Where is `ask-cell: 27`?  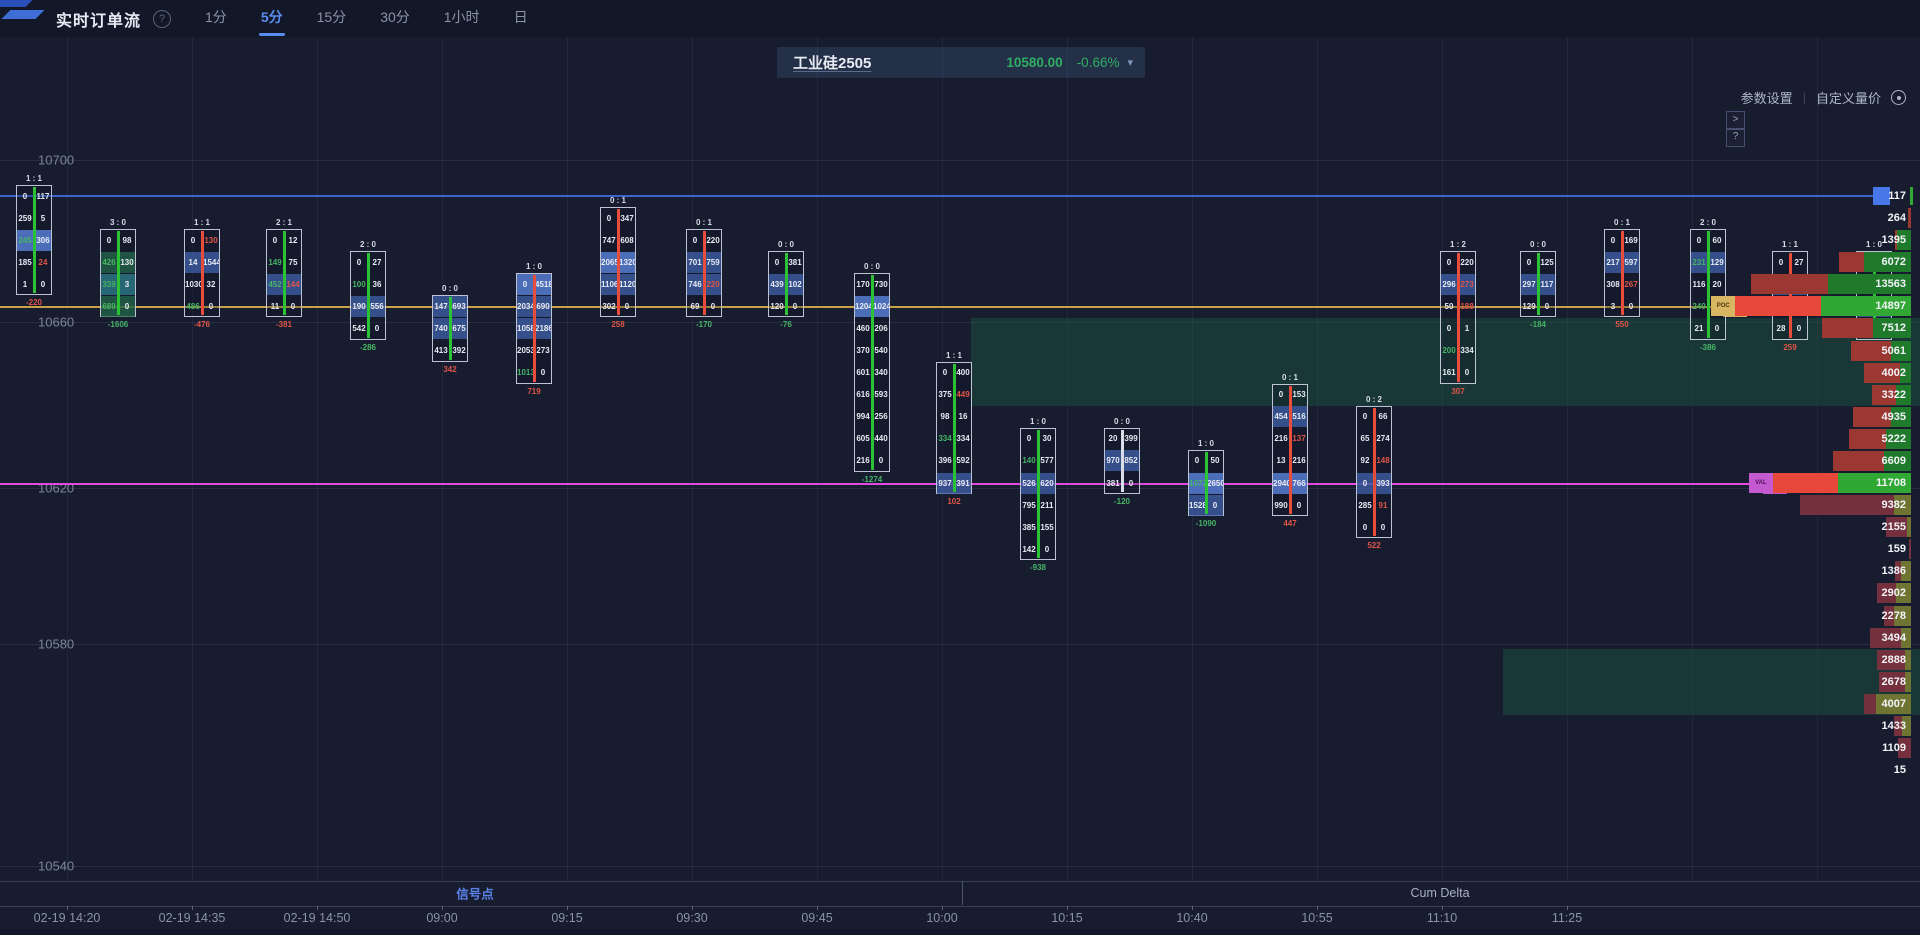
ask-cell: 27 is located at coordinates (1799, 262).